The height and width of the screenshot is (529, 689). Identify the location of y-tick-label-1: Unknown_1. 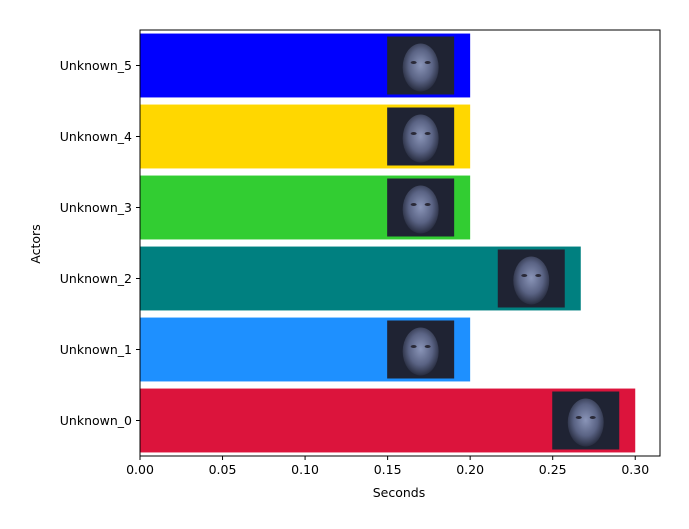
(96, 349).